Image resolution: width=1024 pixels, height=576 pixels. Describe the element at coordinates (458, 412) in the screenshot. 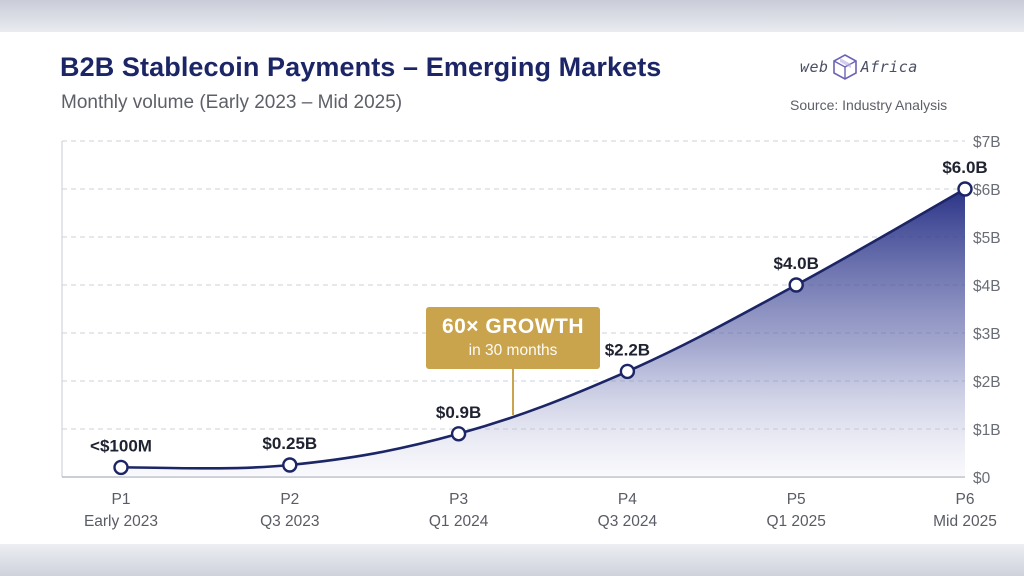

I see `data-label-p3: $0.9B` at that location.